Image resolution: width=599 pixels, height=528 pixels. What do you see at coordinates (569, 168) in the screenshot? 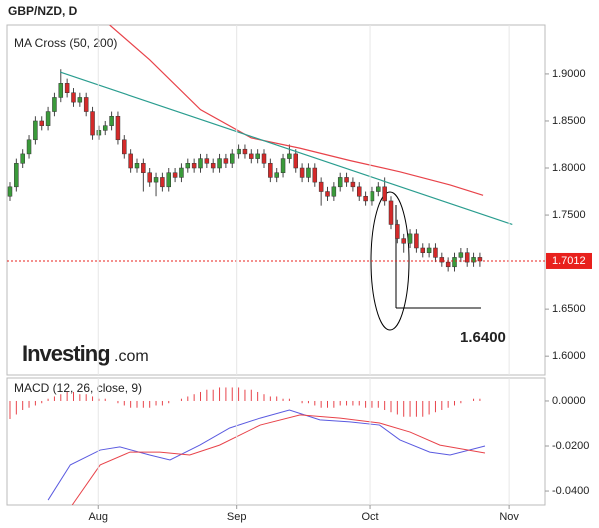
I see `y-tick-label: 1.8000` at bounding box center [569, 168].